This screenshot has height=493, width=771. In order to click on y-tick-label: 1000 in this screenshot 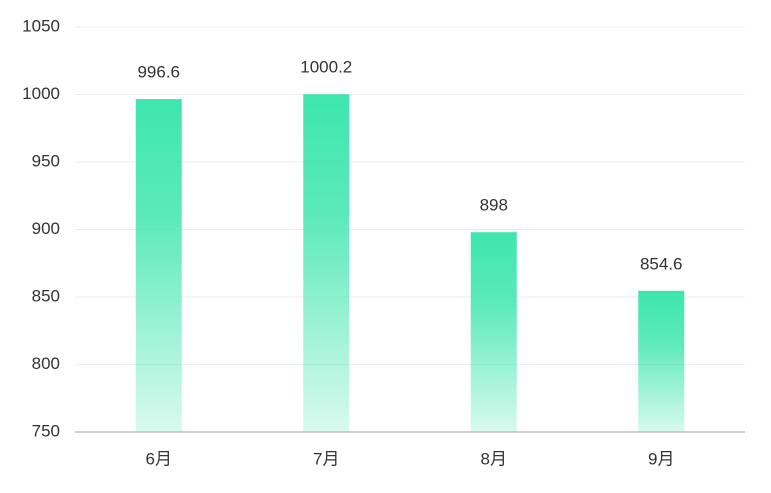, I will do `click(41, 93)`.